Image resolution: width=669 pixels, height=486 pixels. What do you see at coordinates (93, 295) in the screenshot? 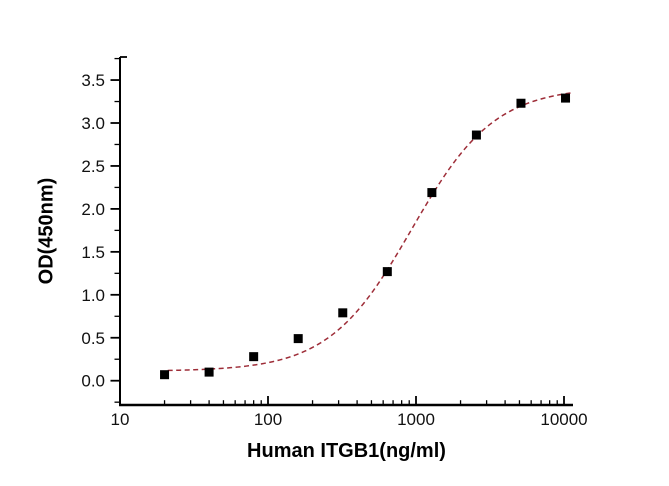
I see `y-tick-label: 1.0` at bounding box center [93, 295].